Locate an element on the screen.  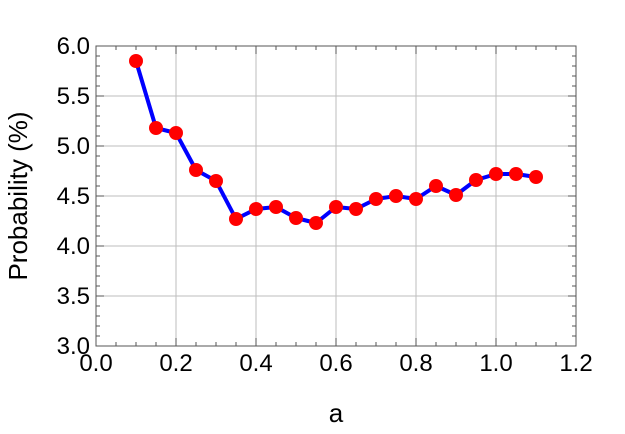
x-tick-label: 1.0 is located at coordinates (495, 363).